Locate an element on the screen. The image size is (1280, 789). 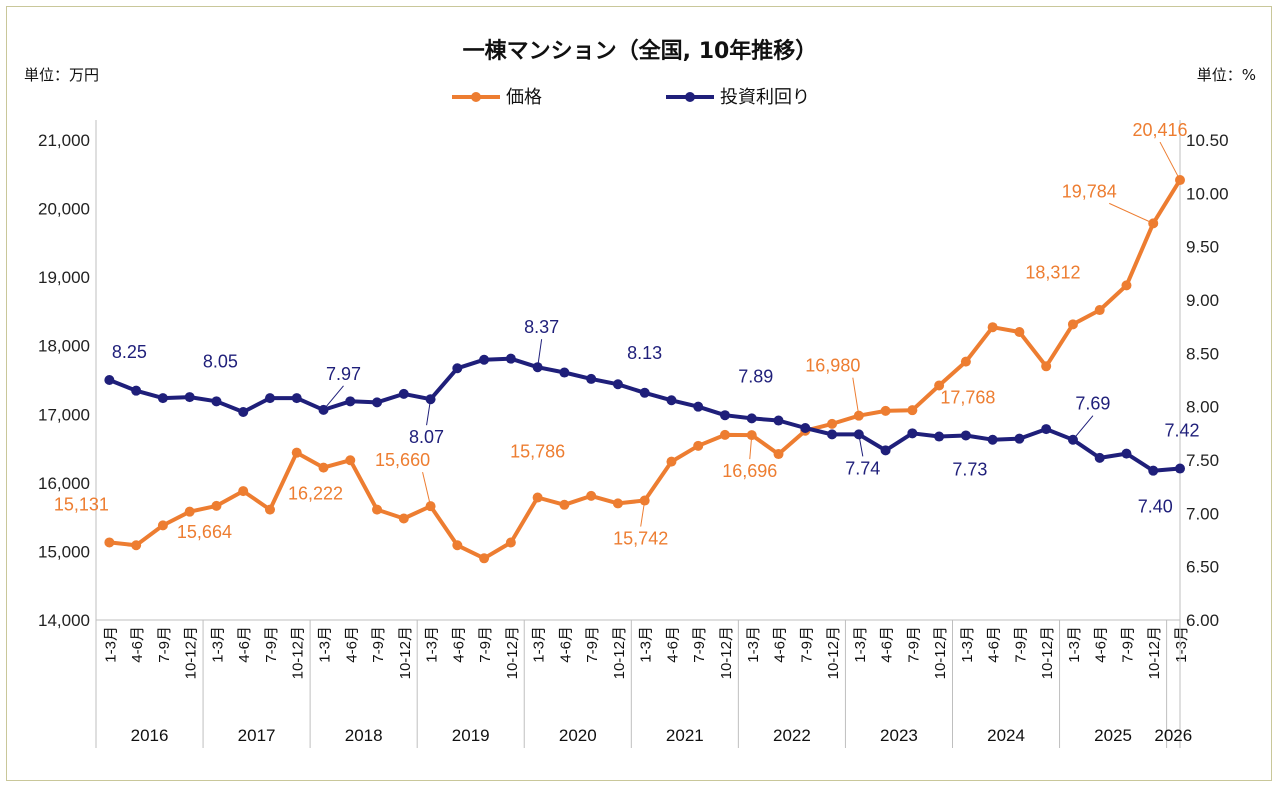
price-data-label: 16,222 is located at coordinates (315, 494).